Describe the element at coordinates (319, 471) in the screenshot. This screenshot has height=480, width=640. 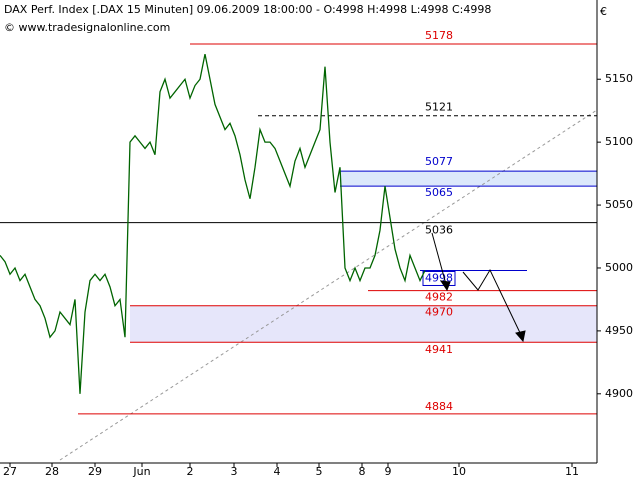
I see `x-tick-label: 5` at that location.